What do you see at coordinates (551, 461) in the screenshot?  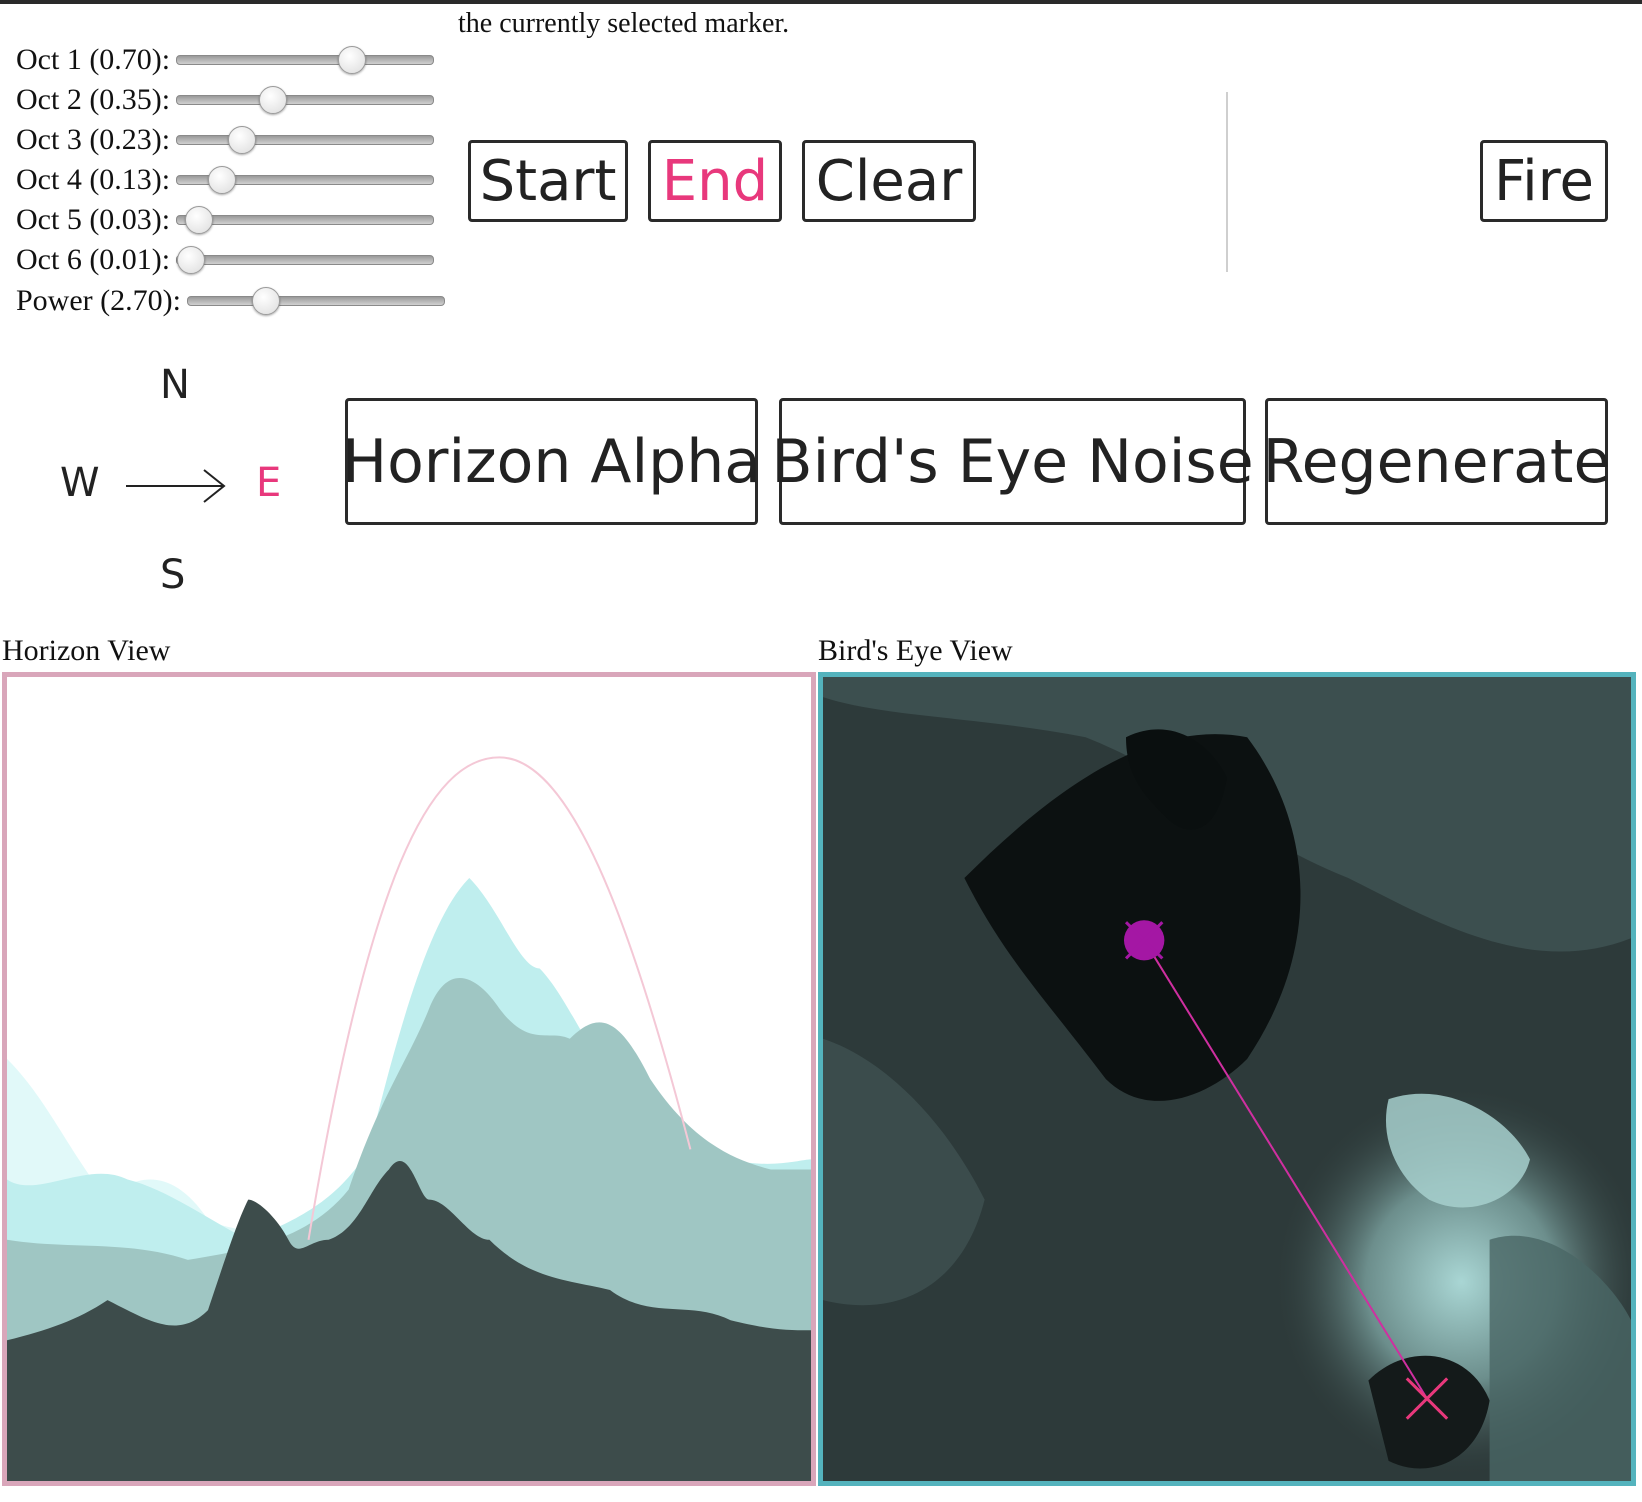 I see `horizon-alpha-button: Horizon Alpha` at bounding box center [551, 461].